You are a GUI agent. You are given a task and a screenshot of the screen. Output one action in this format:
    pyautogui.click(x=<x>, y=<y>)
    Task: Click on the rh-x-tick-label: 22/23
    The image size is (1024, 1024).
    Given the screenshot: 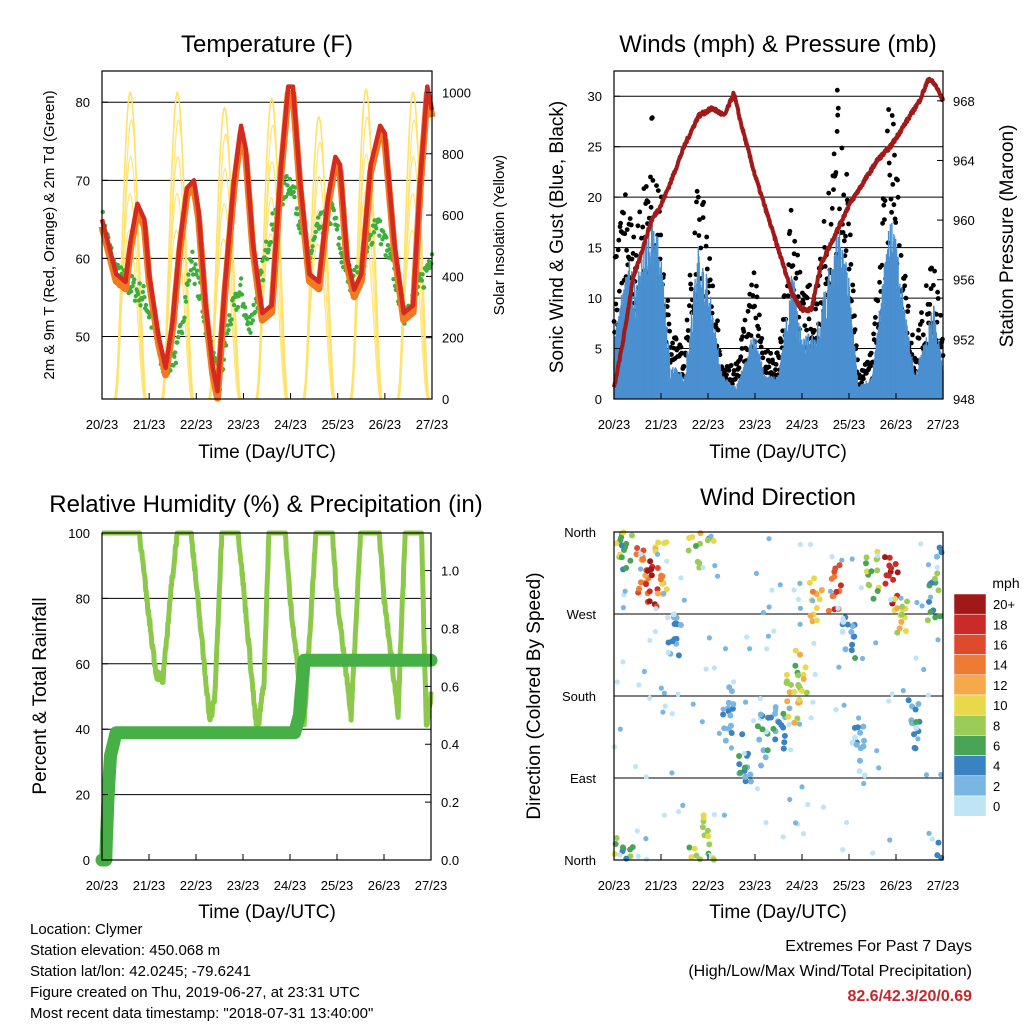 What is the action you would take?
    pyautogui.click(x=196, y=885)
    